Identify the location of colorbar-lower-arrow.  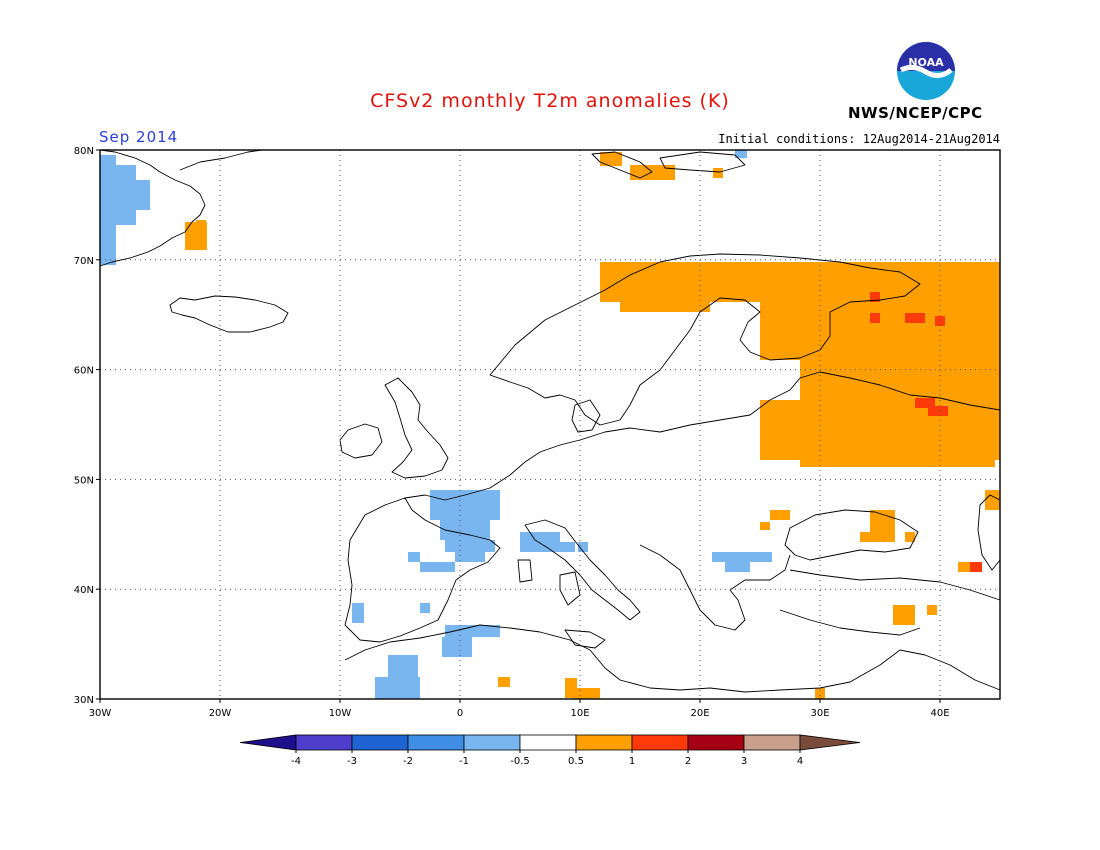
(268, 742).